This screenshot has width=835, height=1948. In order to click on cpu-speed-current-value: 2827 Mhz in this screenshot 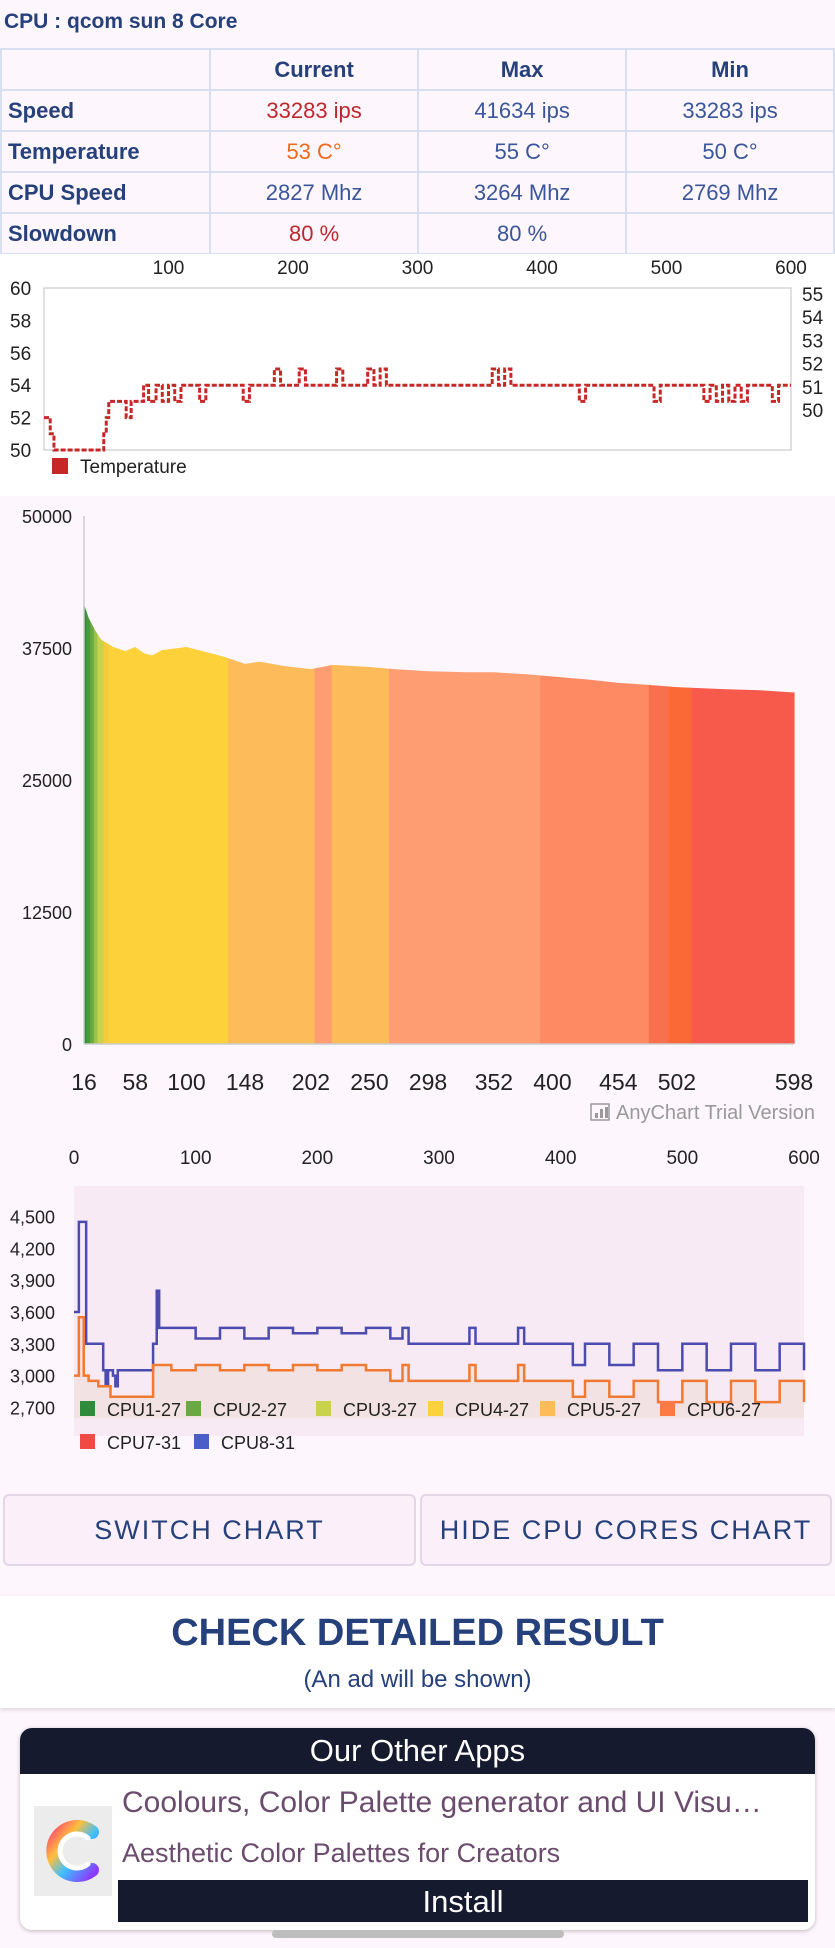, I will do `click(314, 192)`.